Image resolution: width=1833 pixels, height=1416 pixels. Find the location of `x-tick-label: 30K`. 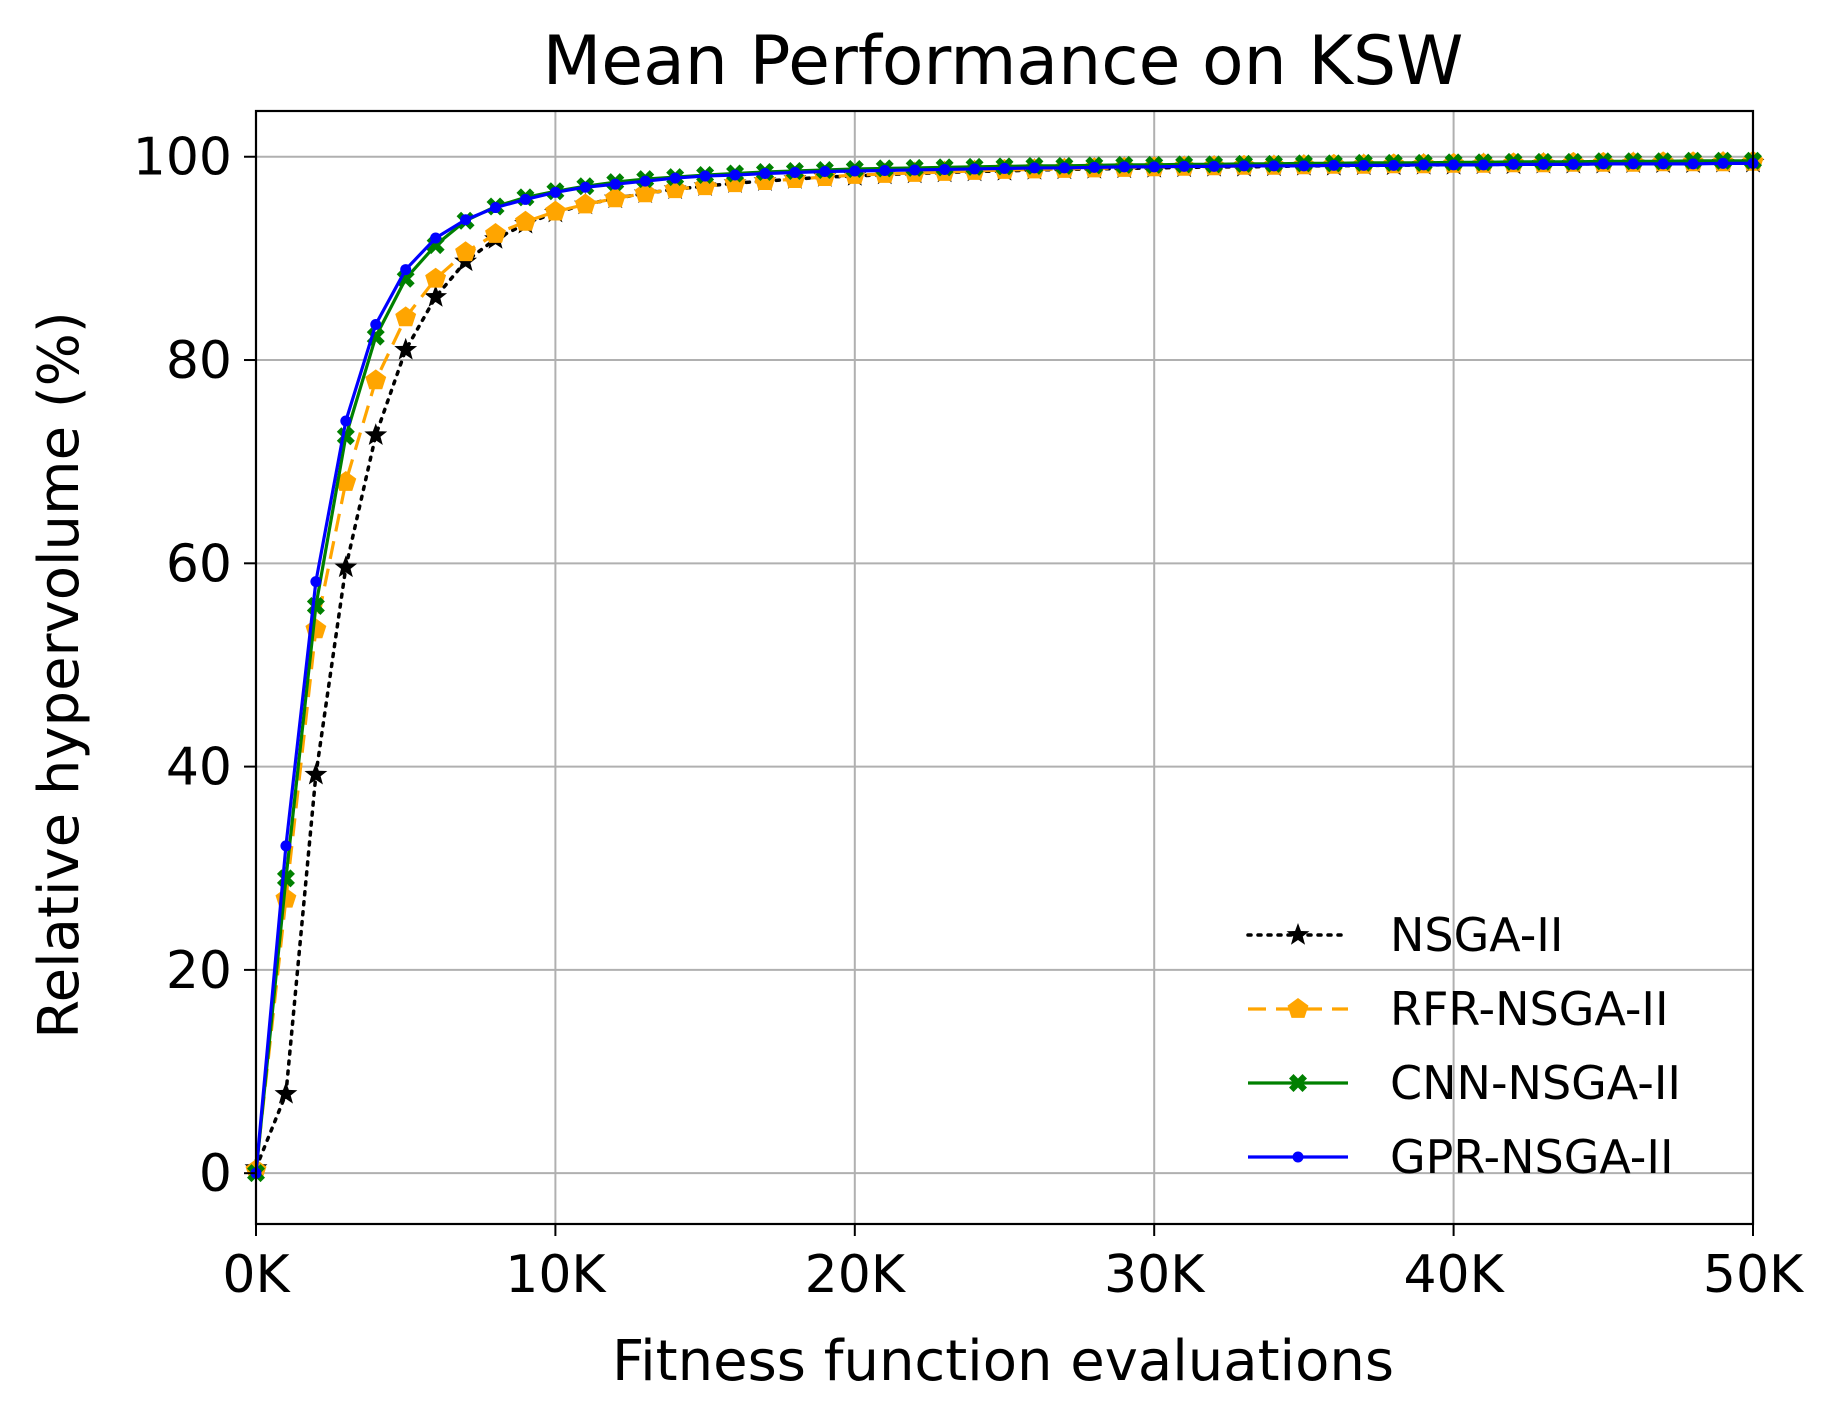

x-tick-label: 30K is located at coordinates (1155, 1275).